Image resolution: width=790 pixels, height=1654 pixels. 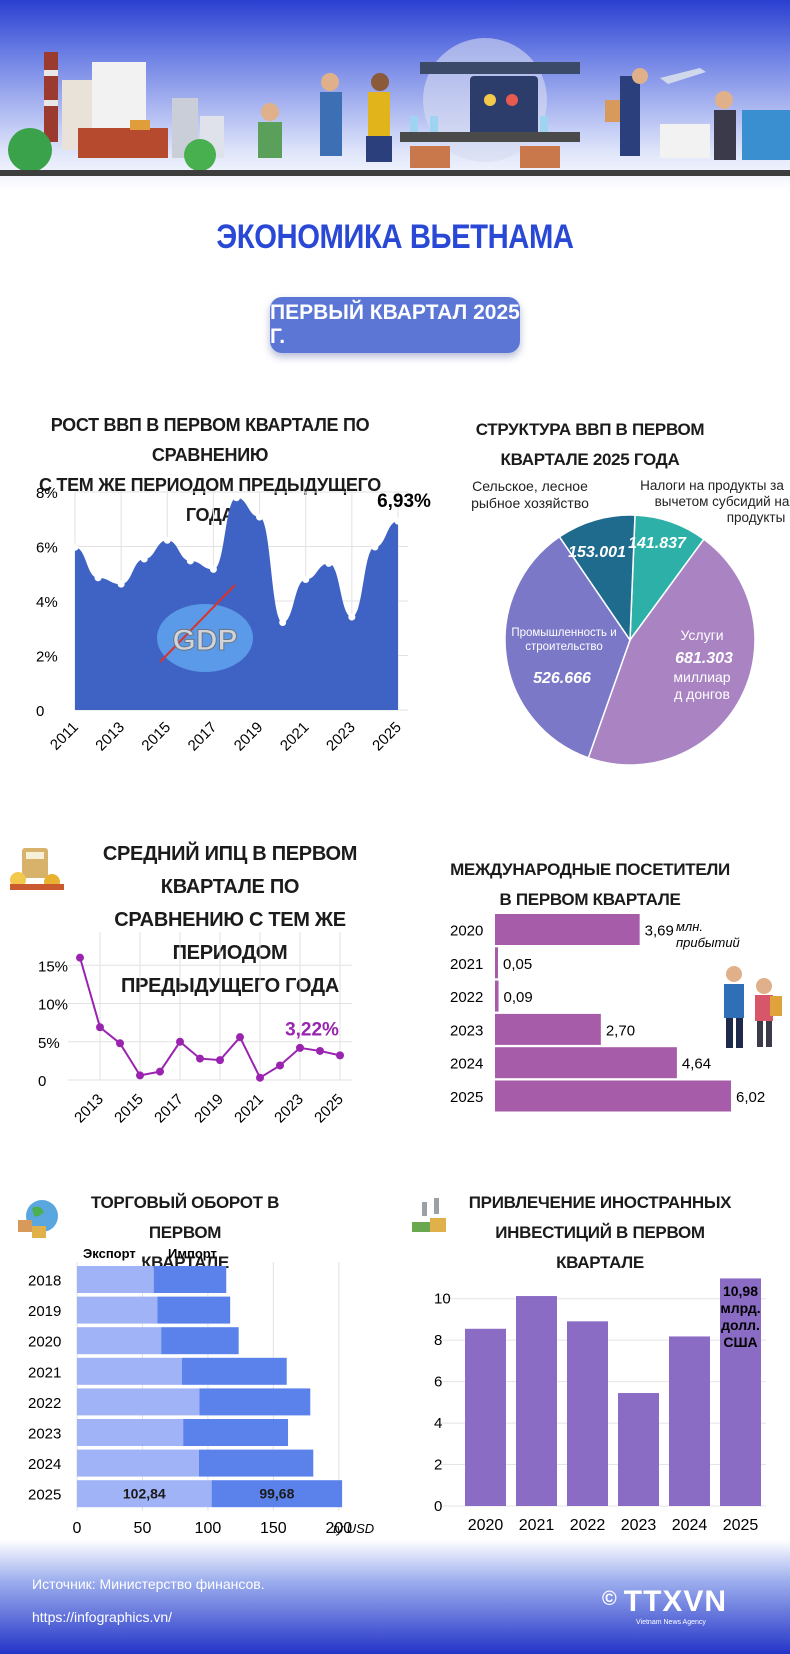 I want to click on cpi-y-tick: 5%, so click(x=49, y=1043).